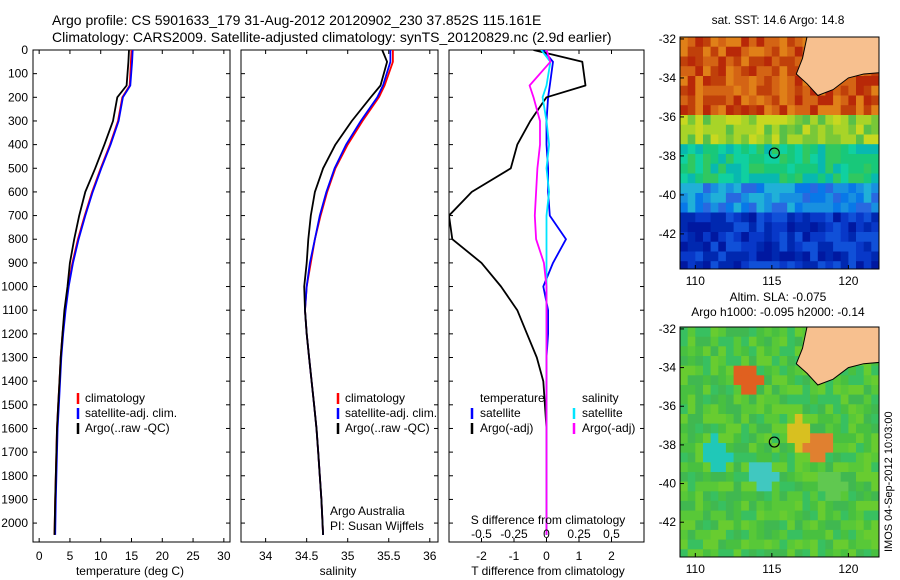  Describe the element at coordinates (367, 511) in the screenshot. I see `argo-australia-note: Argo Australia` at that location.